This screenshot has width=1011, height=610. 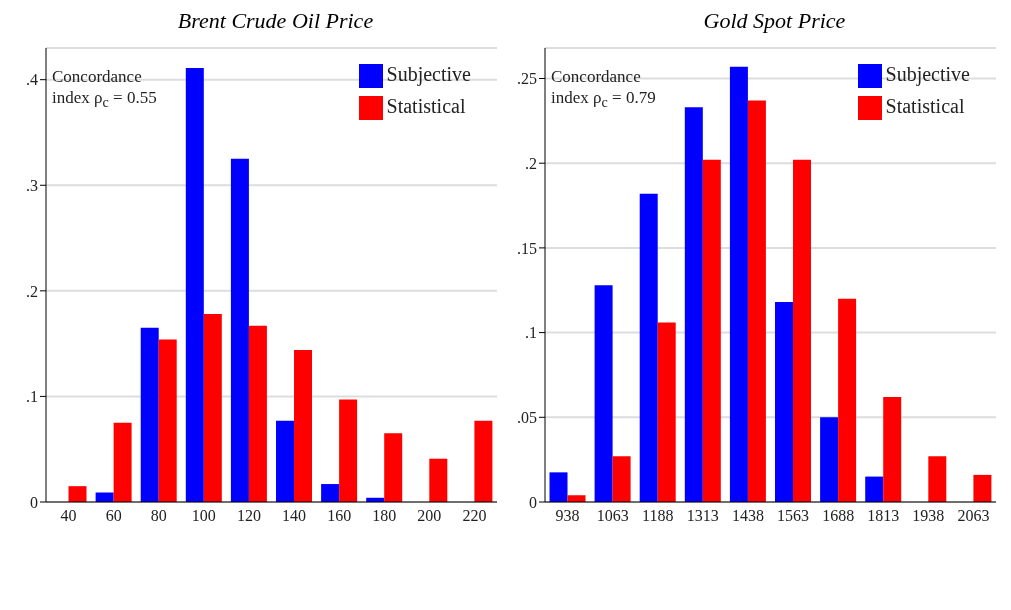 I want to click on x-tick-label: 120, so click(x=248, y=516).